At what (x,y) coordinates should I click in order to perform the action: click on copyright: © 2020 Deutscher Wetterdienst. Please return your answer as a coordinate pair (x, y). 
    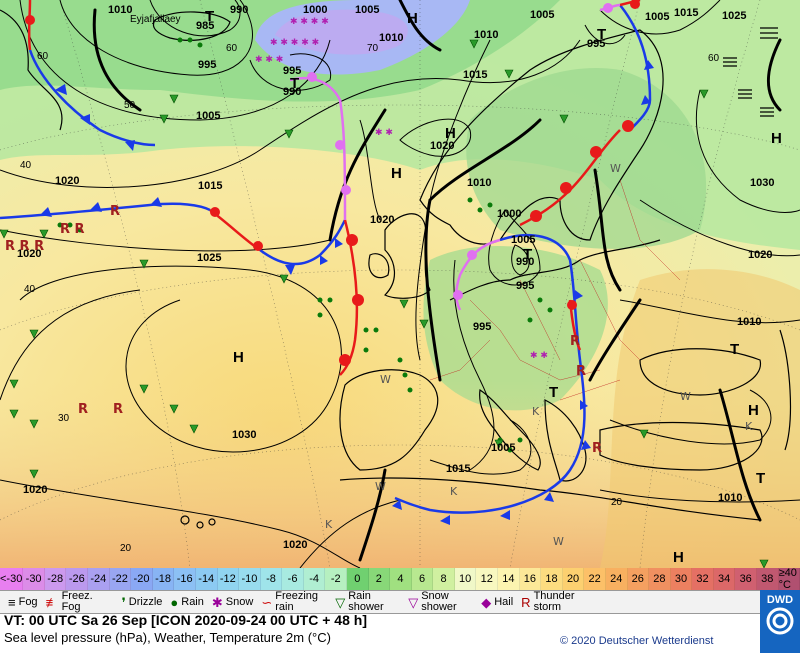
    Looking at the image, I should click on (637, 641).